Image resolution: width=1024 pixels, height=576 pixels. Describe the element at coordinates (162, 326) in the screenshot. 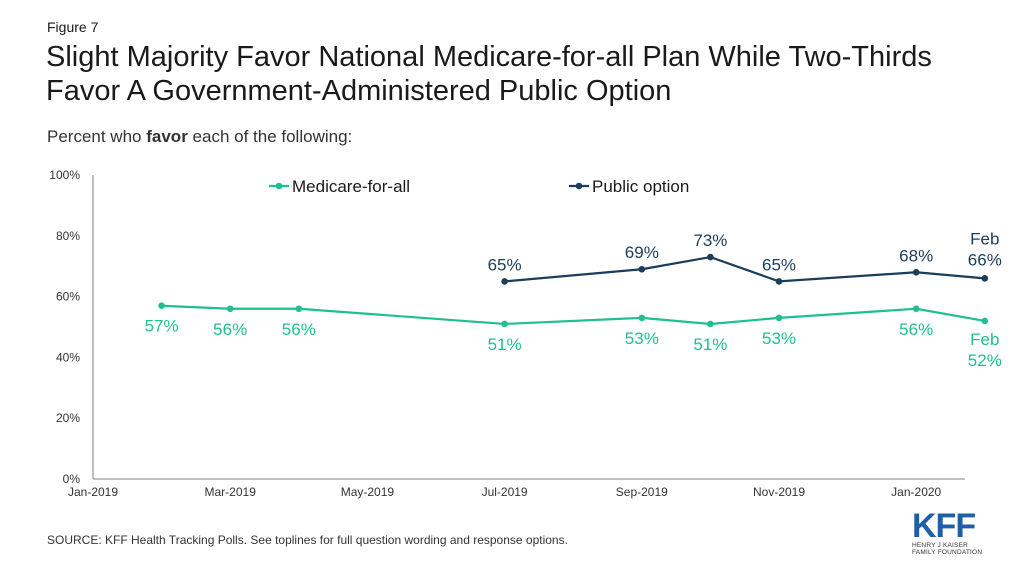

I see `data-label: 57%` at that location.